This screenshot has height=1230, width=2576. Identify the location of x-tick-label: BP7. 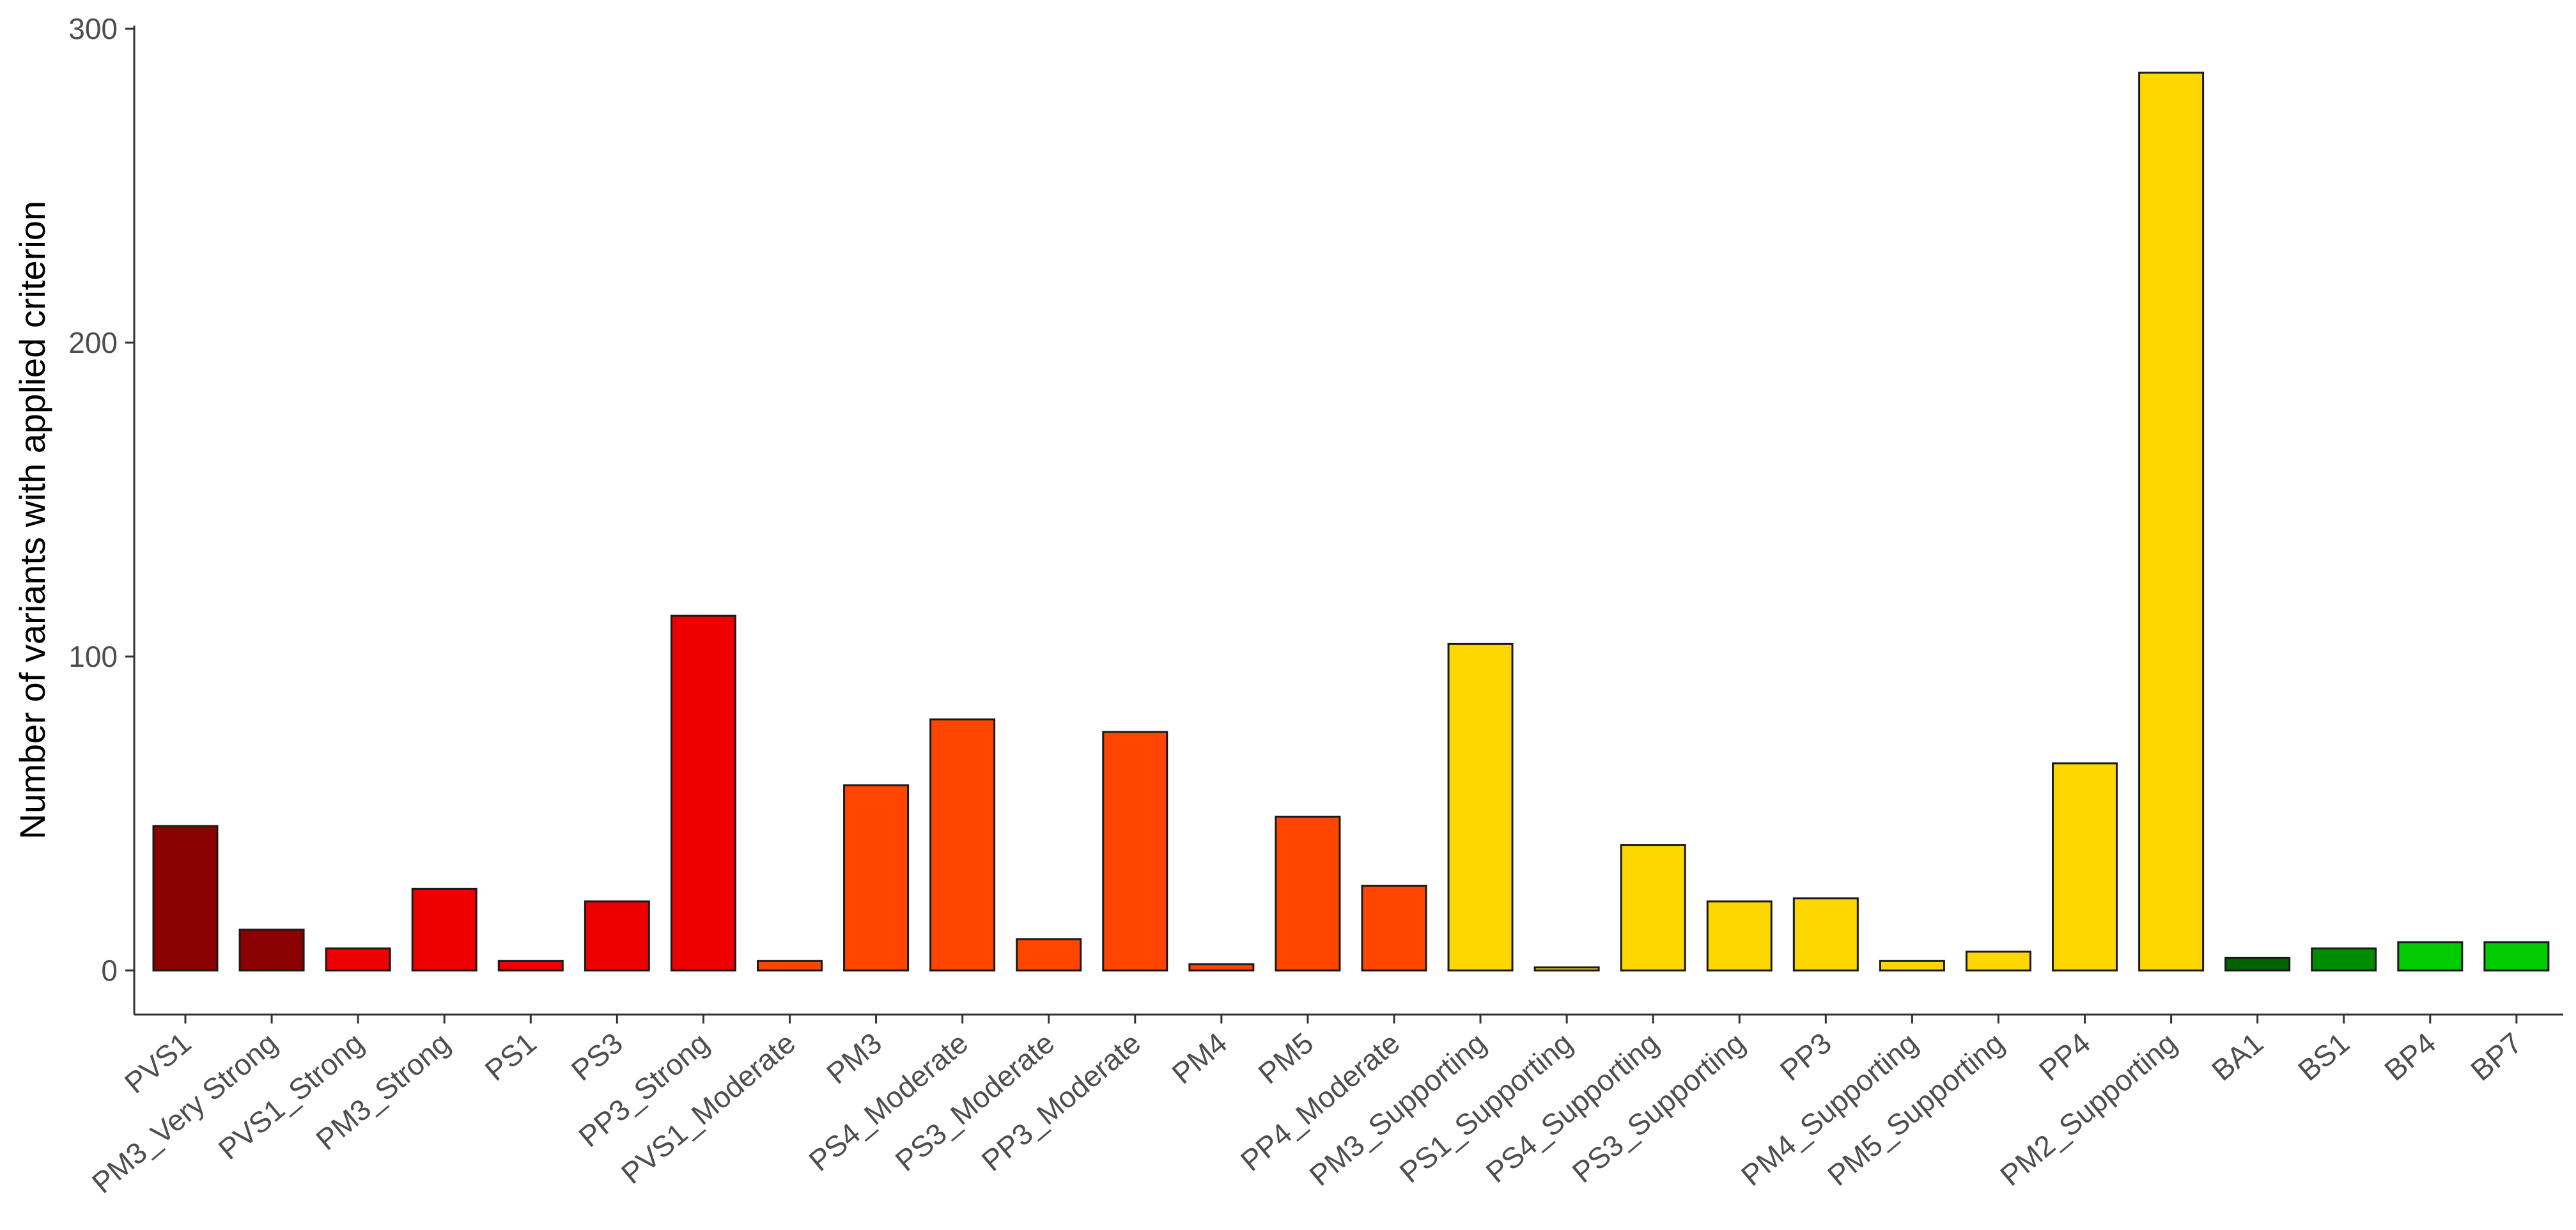
(2496, 1056).